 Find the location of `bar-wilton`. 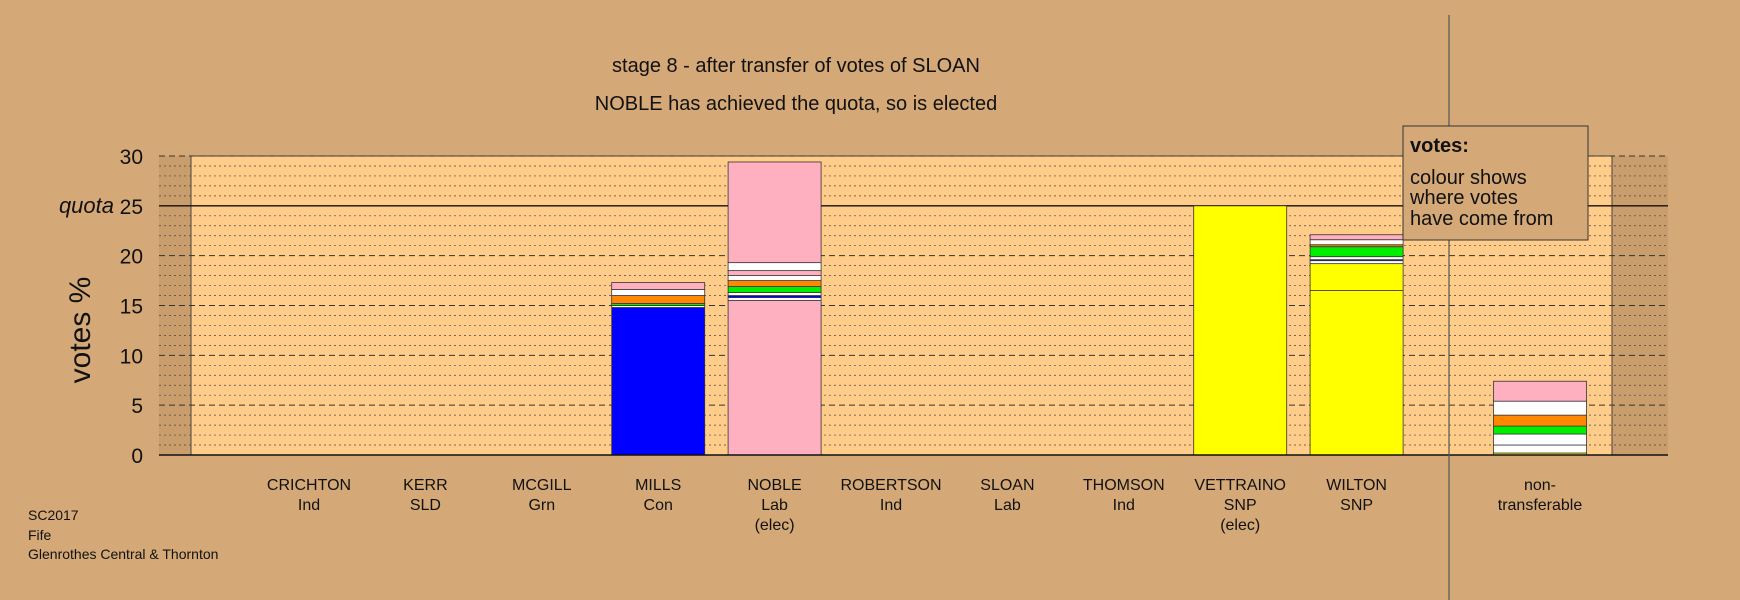

bar-wilton is located at coordinates (1356, 345).